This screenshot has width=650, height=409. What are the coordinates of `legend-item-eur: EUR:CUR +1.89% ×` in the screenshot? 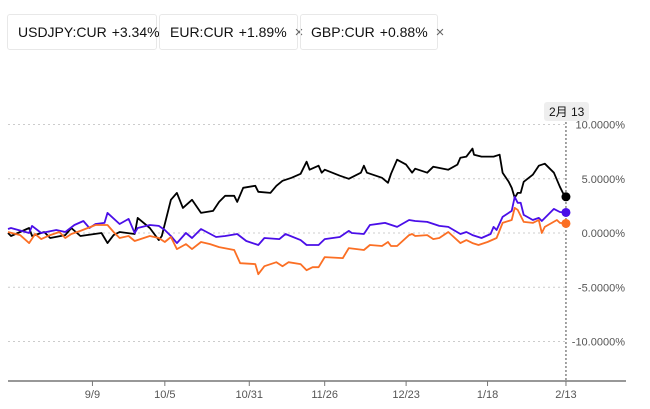 It's located at (231, 32).